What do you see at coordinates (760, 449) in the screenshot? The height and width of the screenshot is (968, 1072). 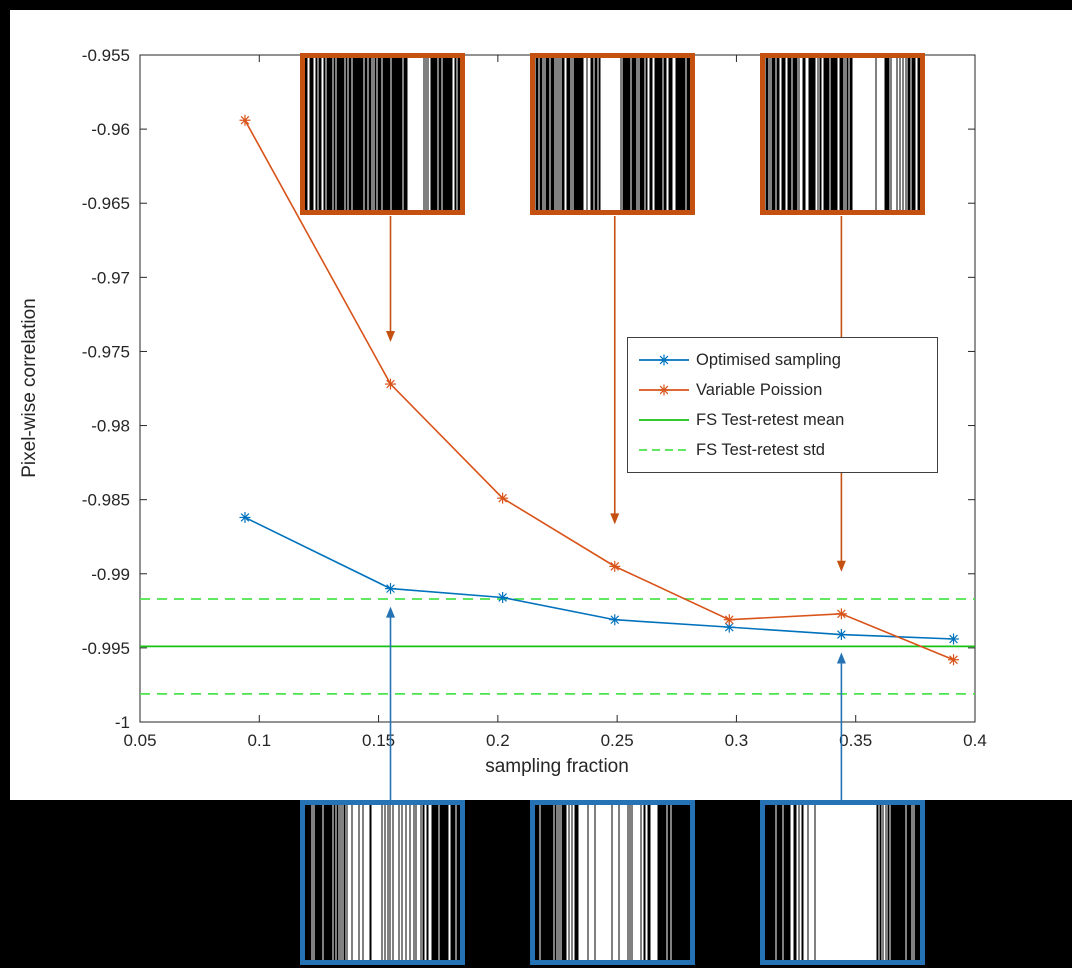 I see `legend-entry-label: FS Test-retest std` at bounding box center [760, 449].